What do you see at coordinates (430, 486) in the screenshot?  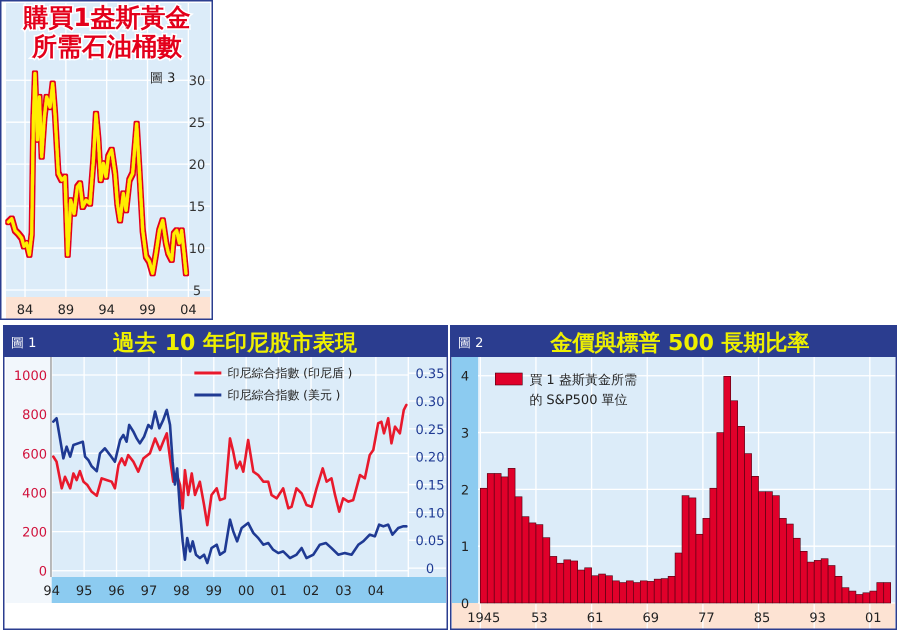 I see `y2-tick-label: 0.15` at bounding box center [430, 486].